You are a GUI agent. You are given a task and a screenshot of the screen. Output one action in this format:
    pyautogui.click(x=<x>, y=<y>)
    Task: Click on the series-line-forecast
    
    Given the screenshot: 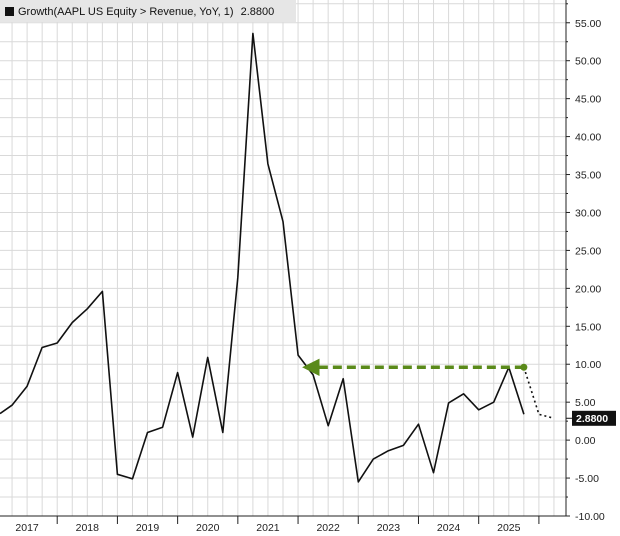 What is the action you would take?
    pyautogui.click(x=539, y=393)
    